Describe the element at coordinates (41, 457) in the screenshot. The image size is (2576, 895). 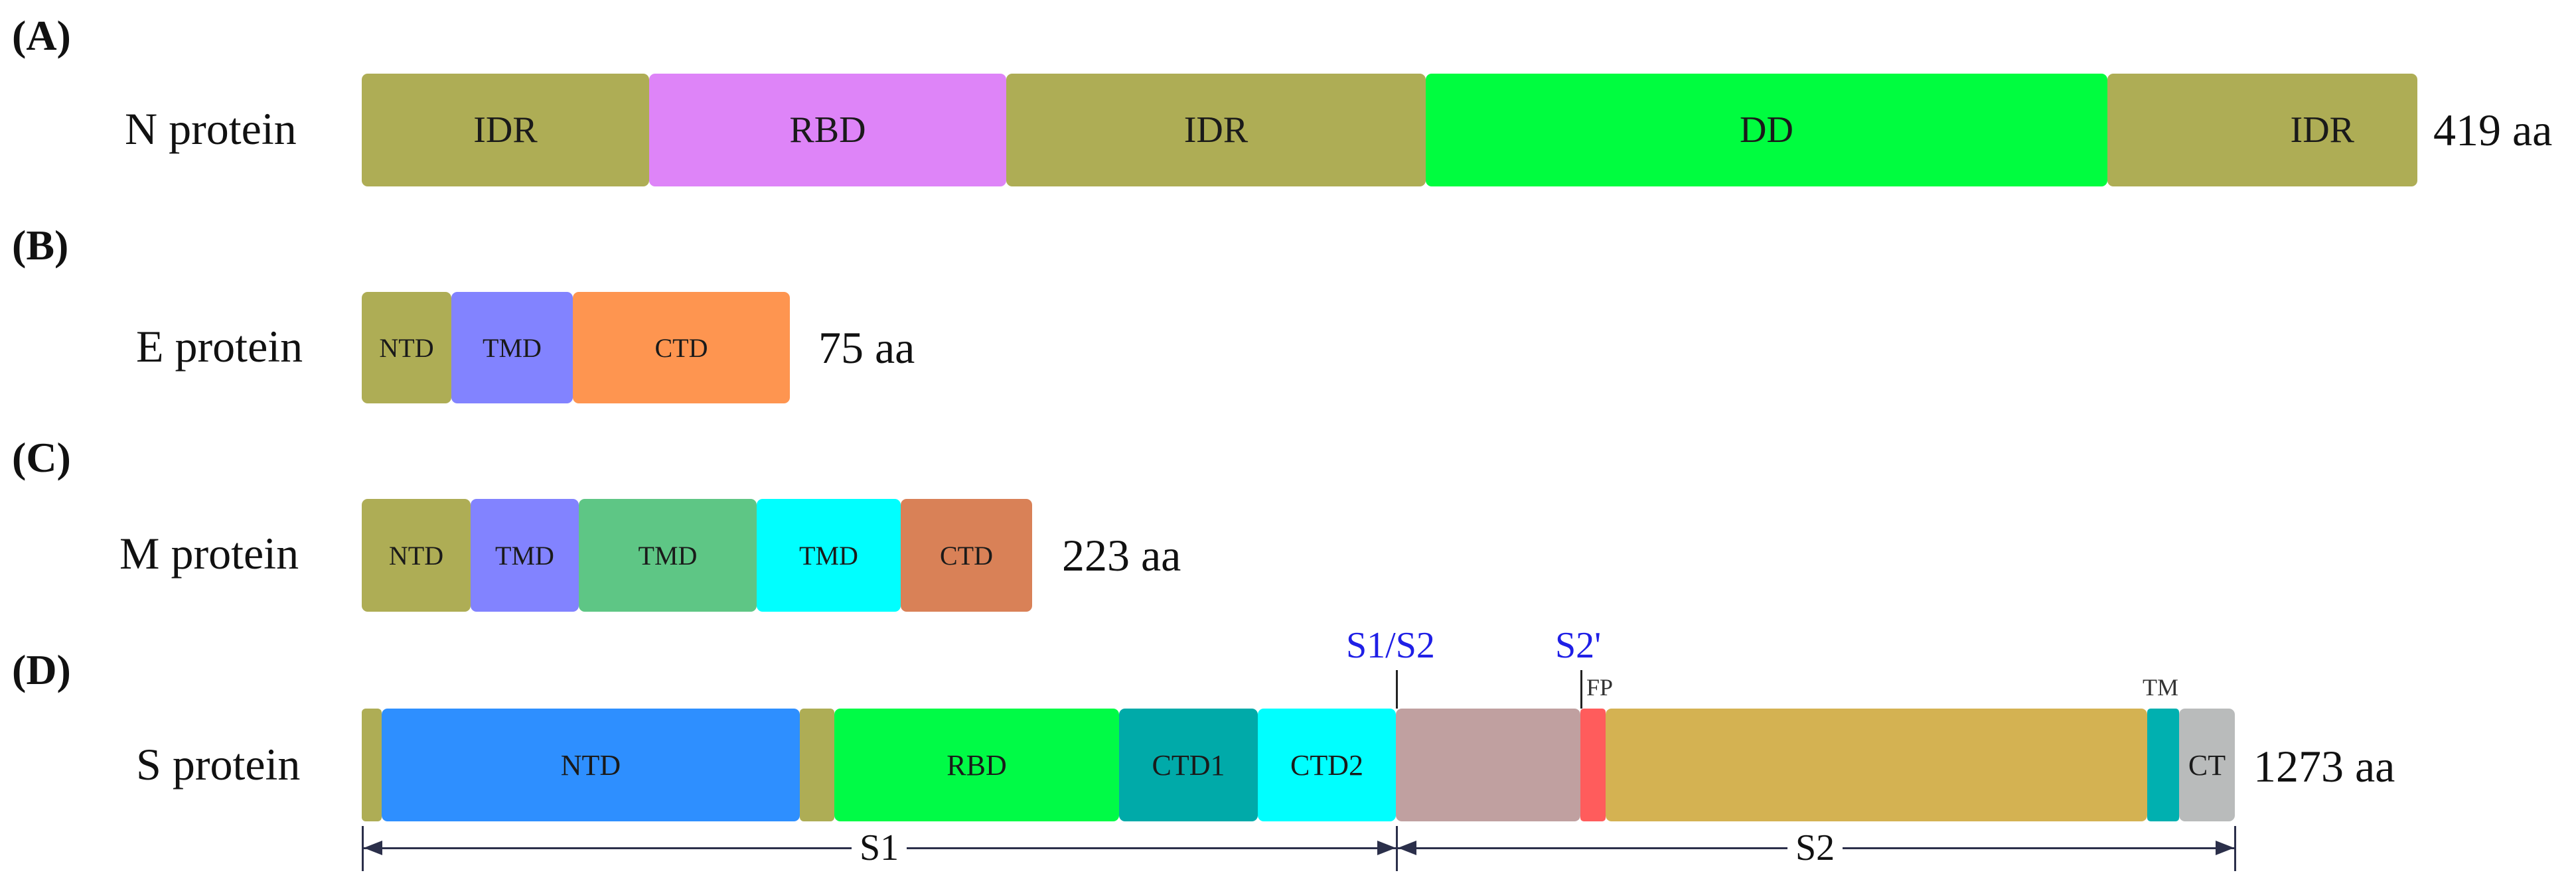
I see `panel-label-c: (C)` at that location.